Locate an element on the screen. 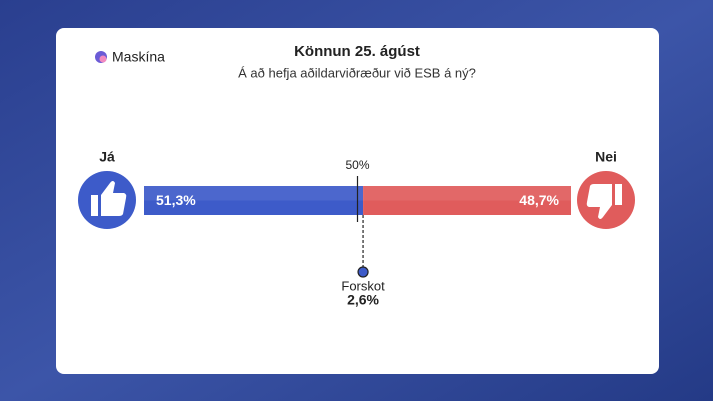  thumbs-up-icon is located at coordinates (107, 200).